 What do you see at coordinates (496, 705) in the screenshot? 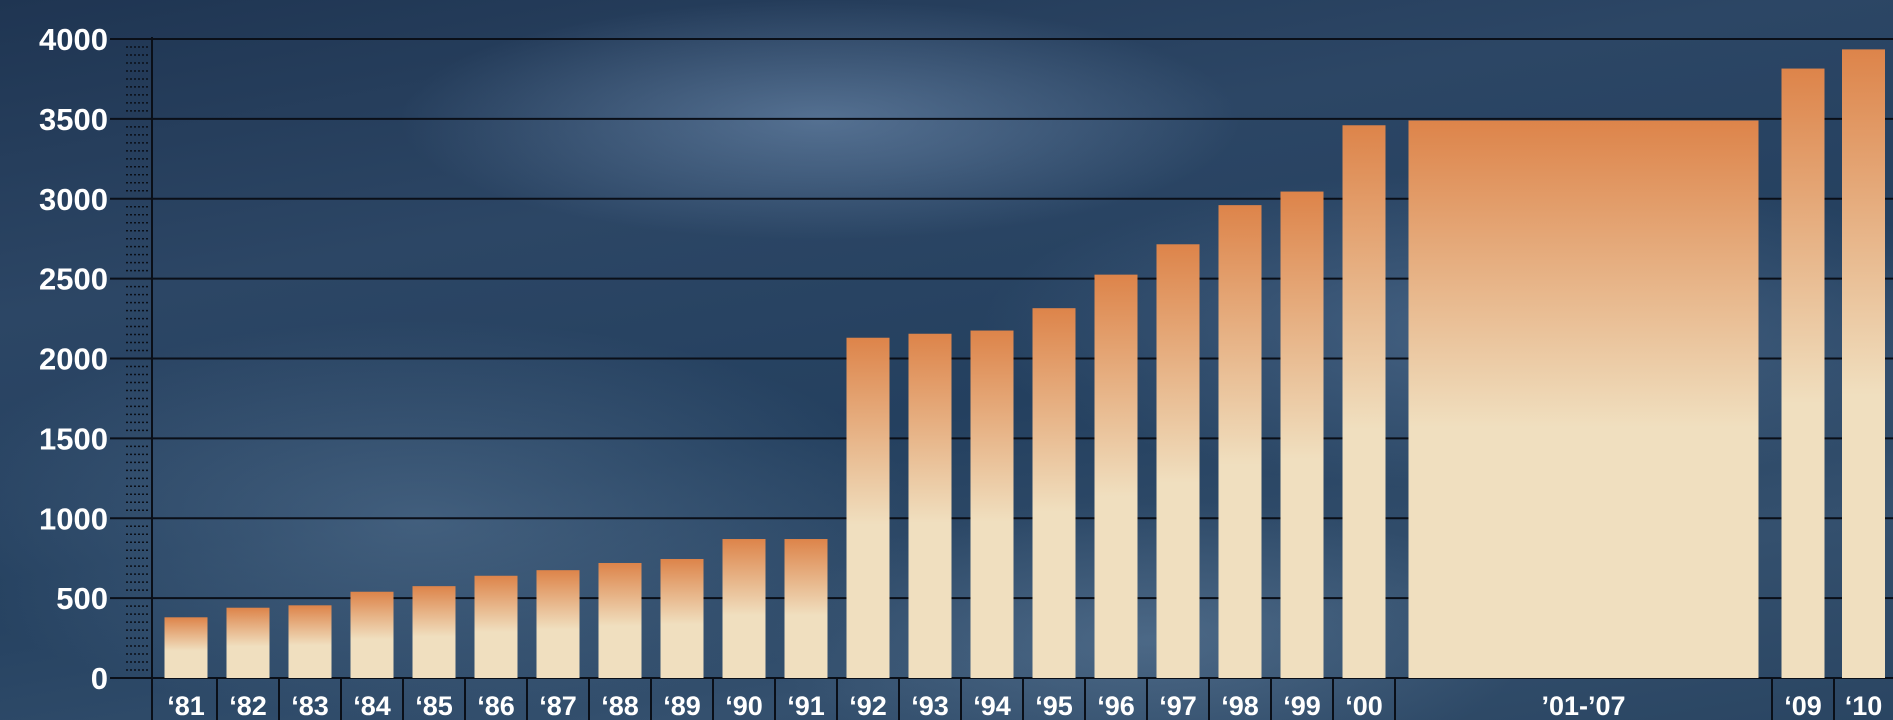
I see `x-tick-label: ‘86` at bounding box center [496, 705].